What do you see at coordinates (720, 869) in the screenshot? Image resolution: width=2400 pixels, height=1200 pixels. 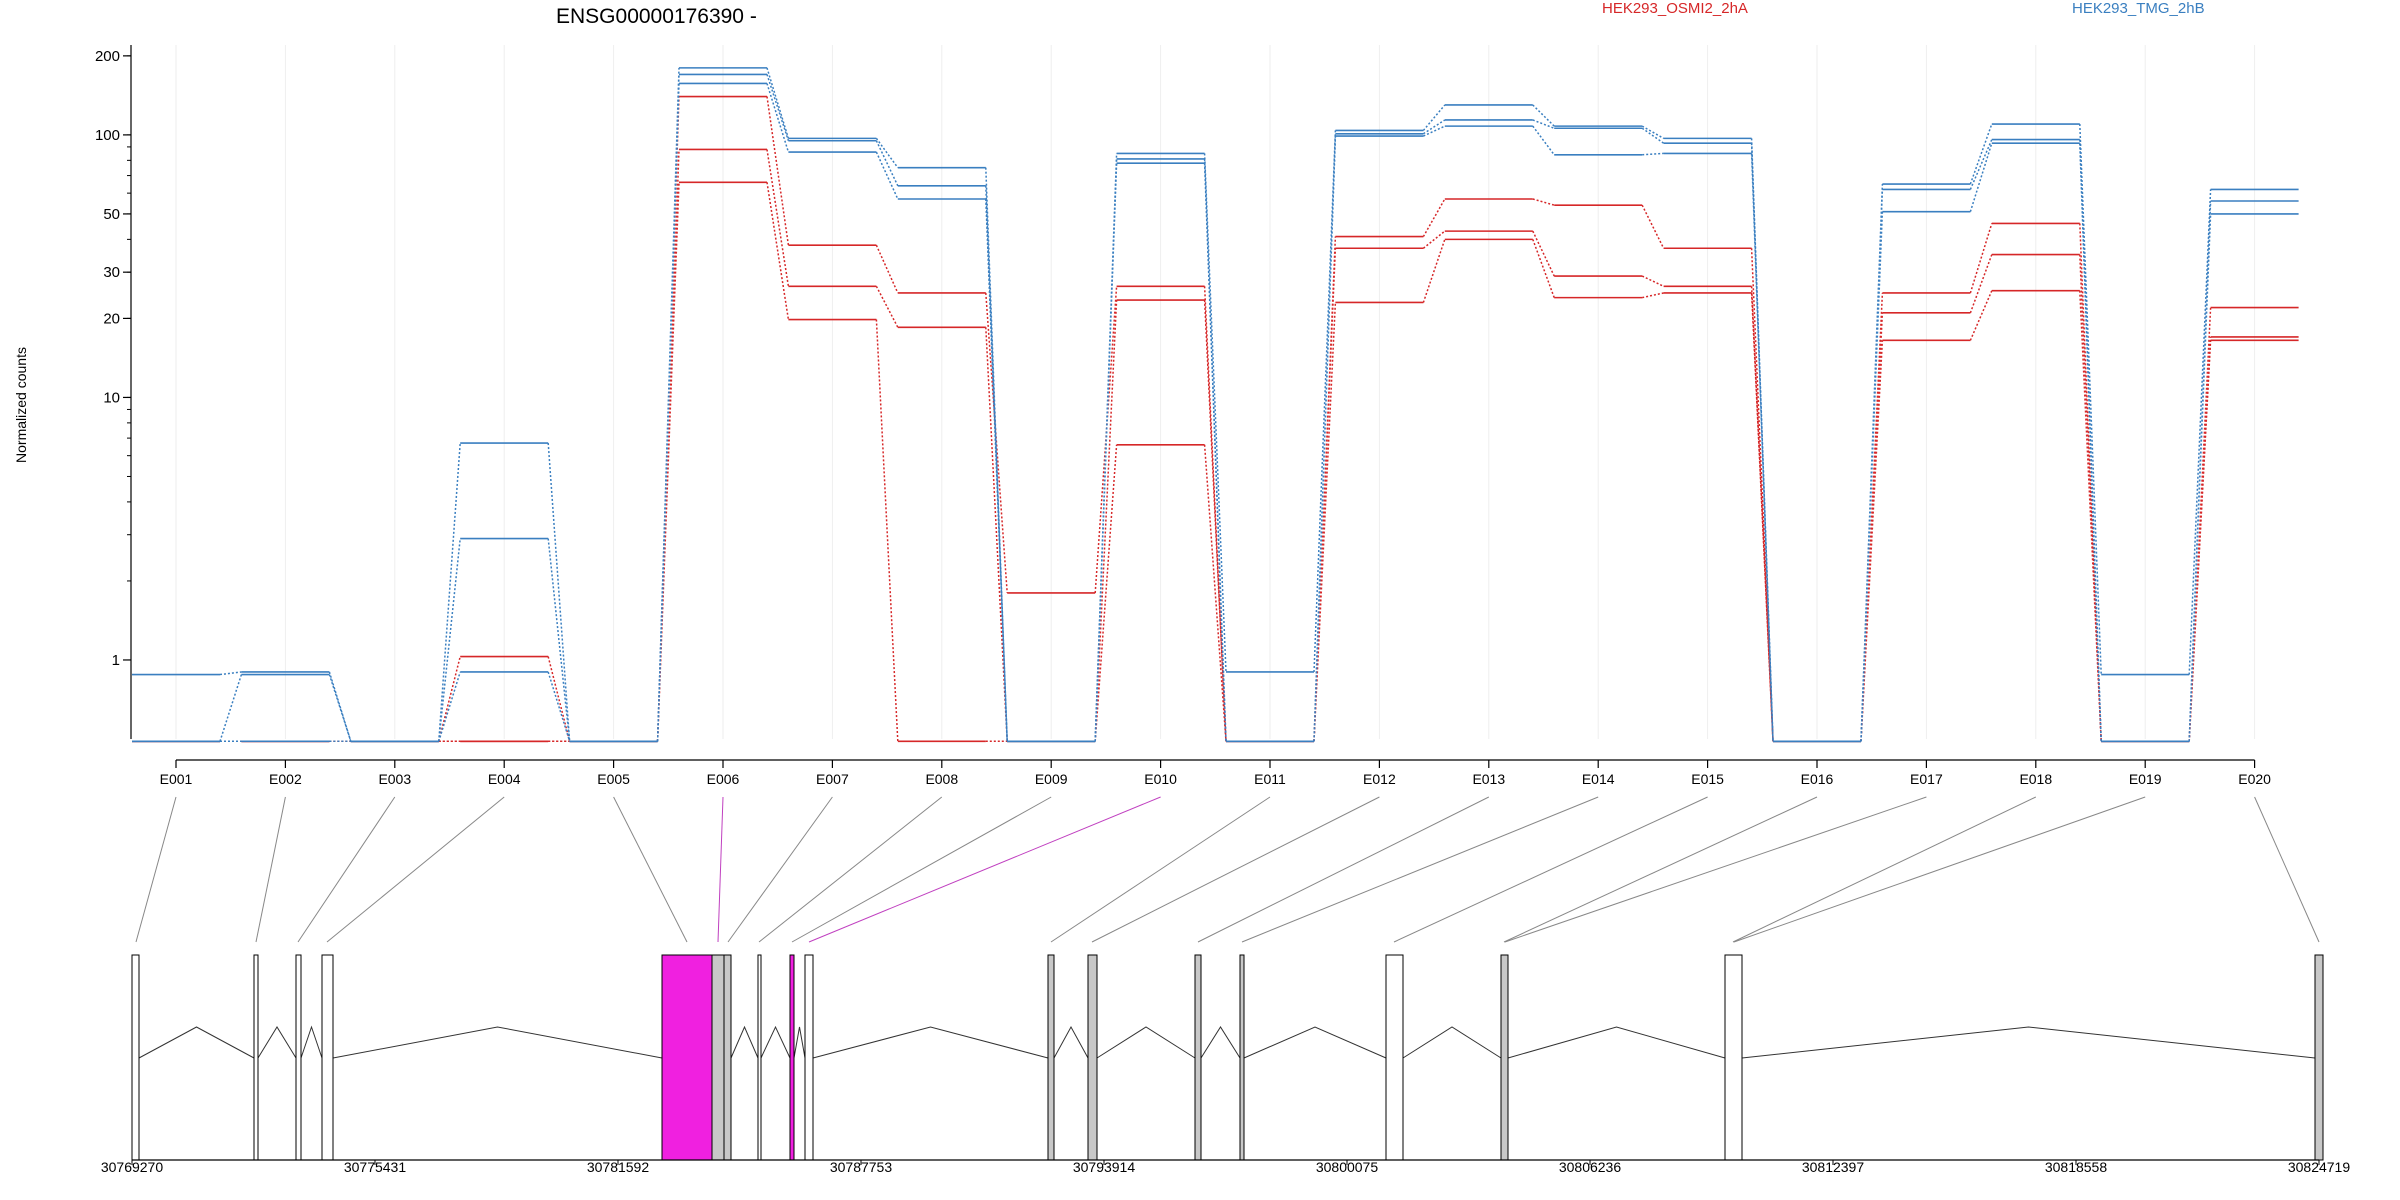 I see `connector-E006` at bounding box center [720, 869].